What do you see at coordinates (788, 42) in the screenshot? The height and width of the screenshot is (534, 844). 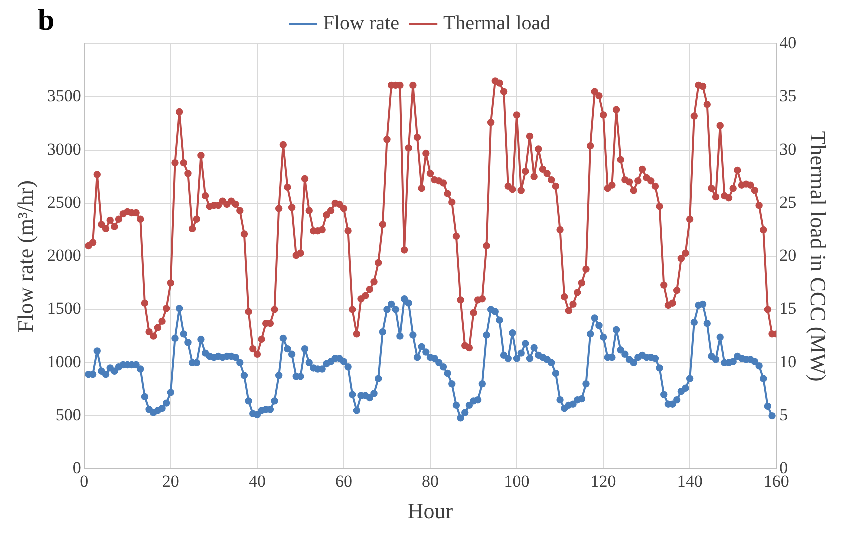 I see `y2-tick-label: 40` at bounding box center [788, 42].